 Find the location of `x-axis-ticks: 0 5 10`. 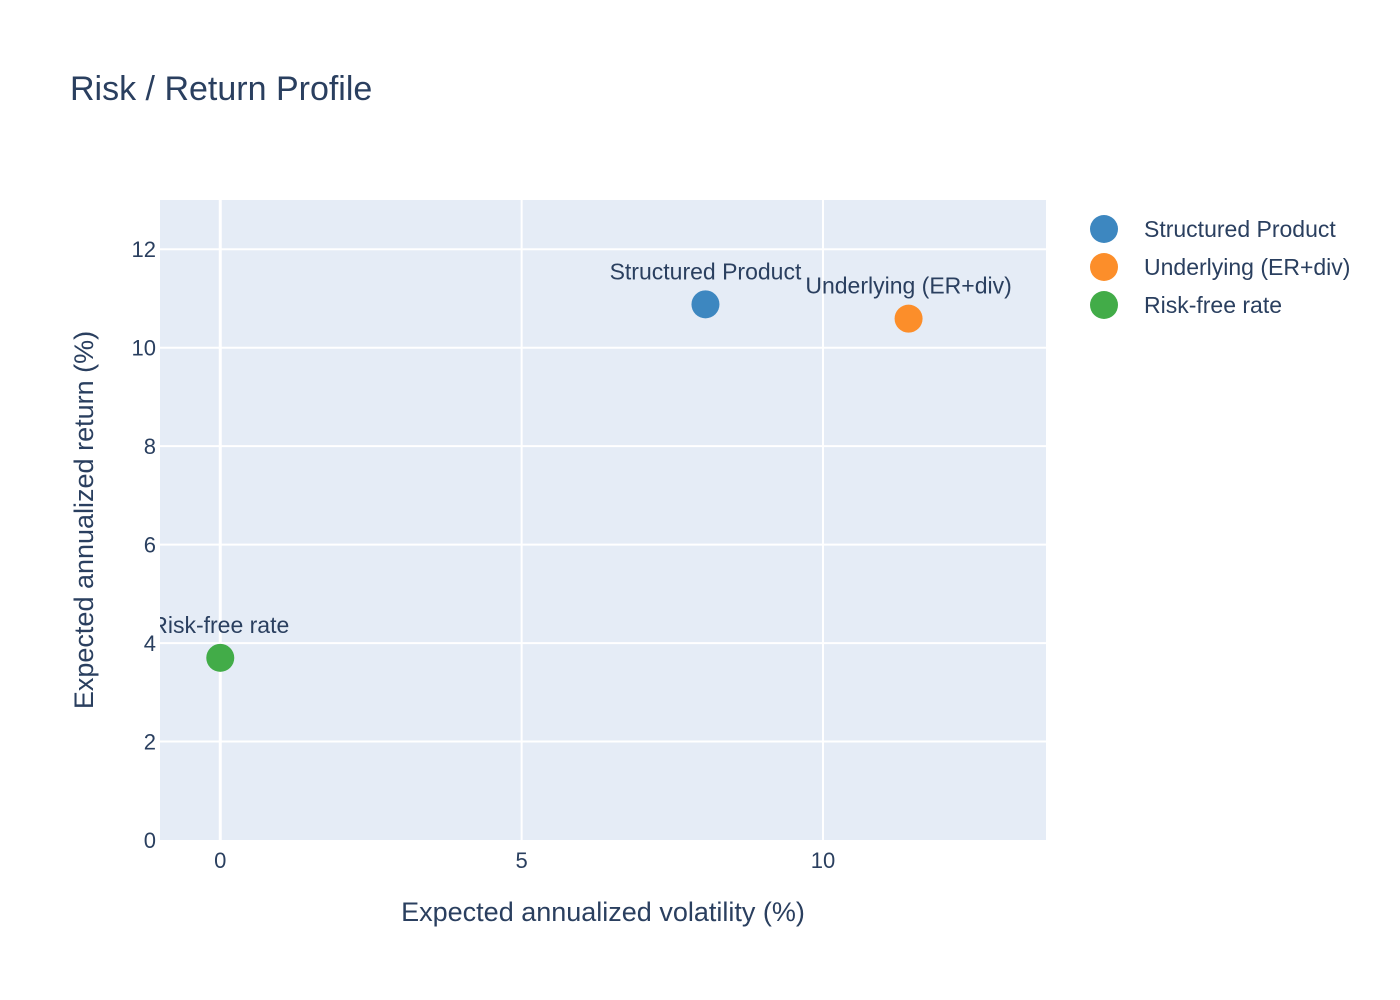

x-axis-ticks: 0 5 10 is located at coordinates (524, 860).